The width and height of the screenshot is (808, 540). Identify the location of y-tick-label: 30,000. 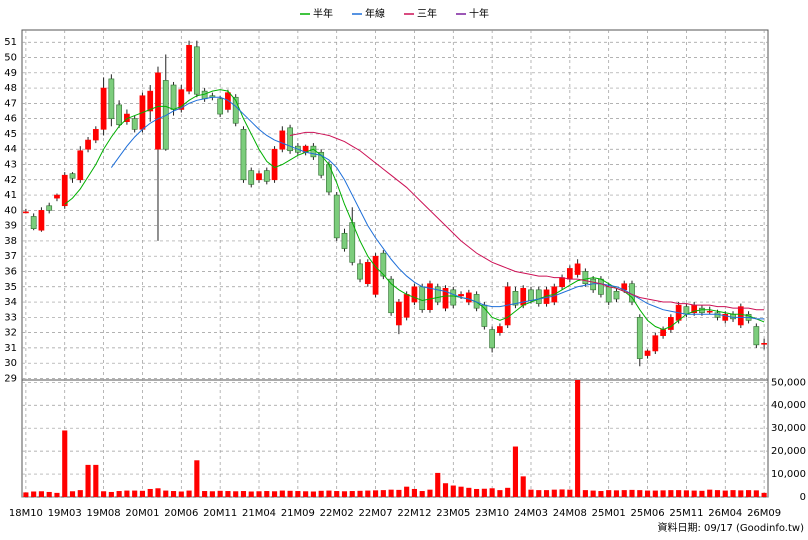
(788, 428).